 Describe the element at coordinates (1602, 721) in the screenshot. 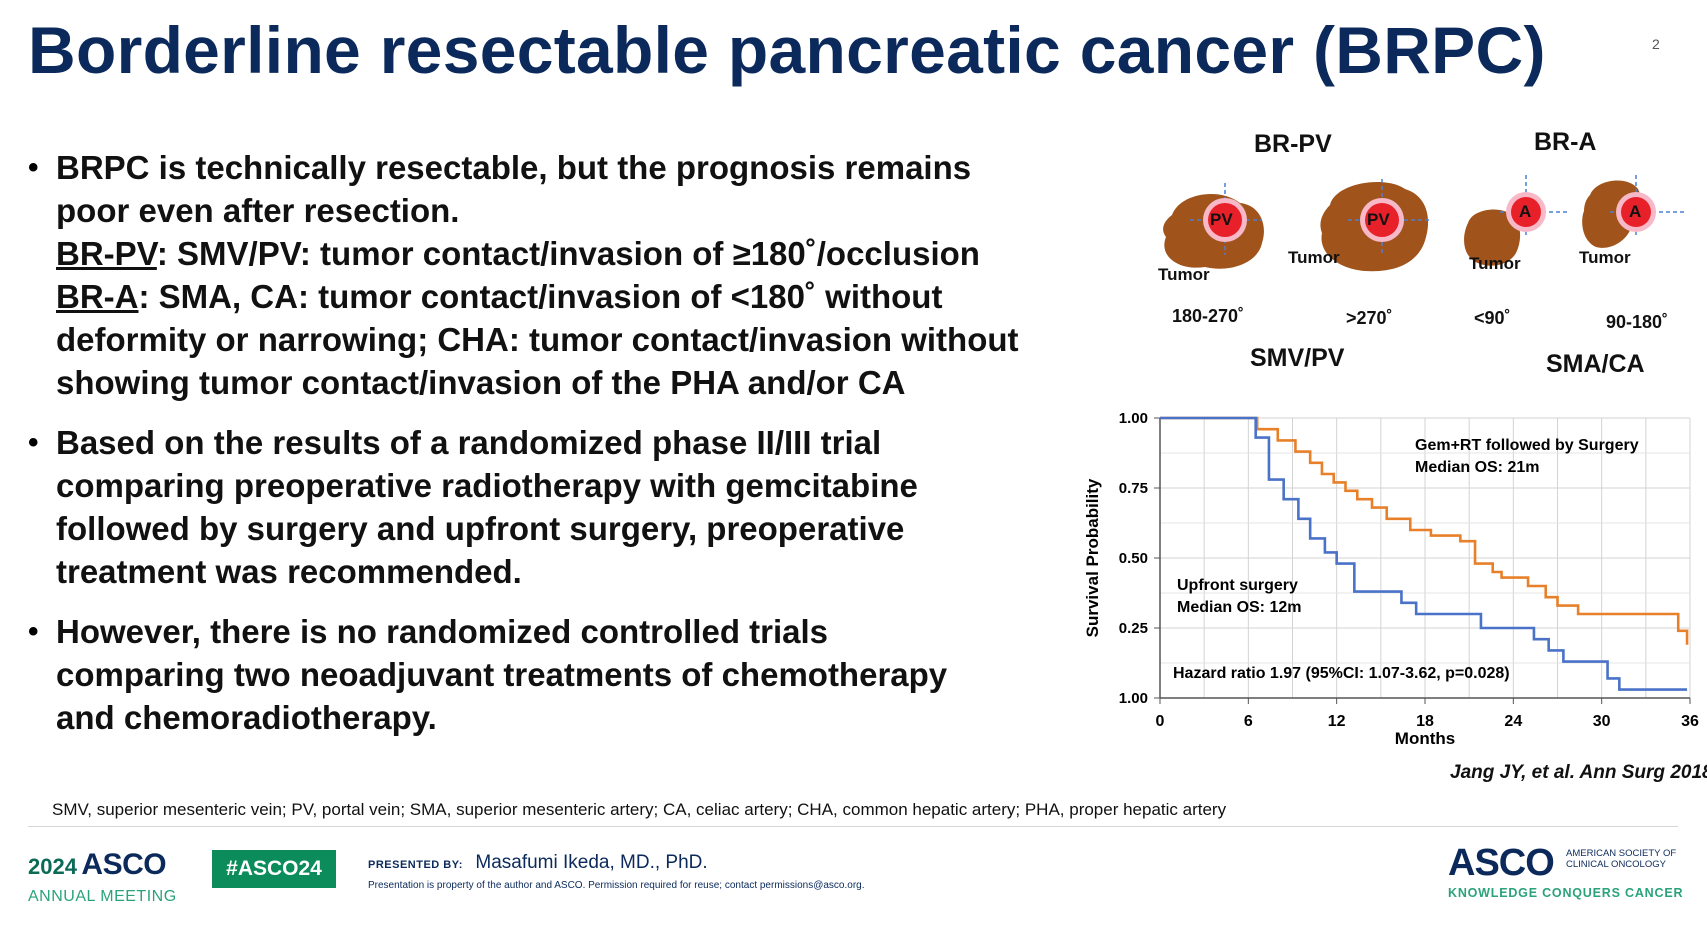

I see `x-tick-label: 30` at that location.